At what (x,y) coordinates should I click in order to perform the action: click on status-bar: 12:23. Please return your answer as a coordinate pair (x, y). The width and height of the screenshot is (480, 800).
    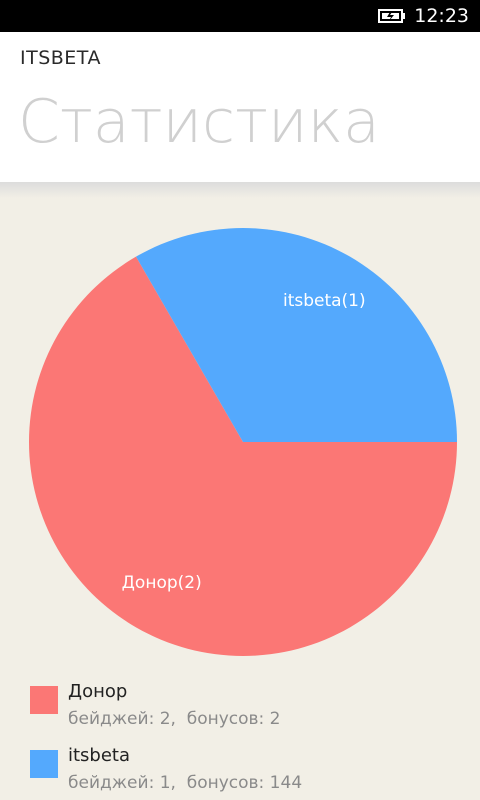
    Looking at the image, I should click on (240, 16).